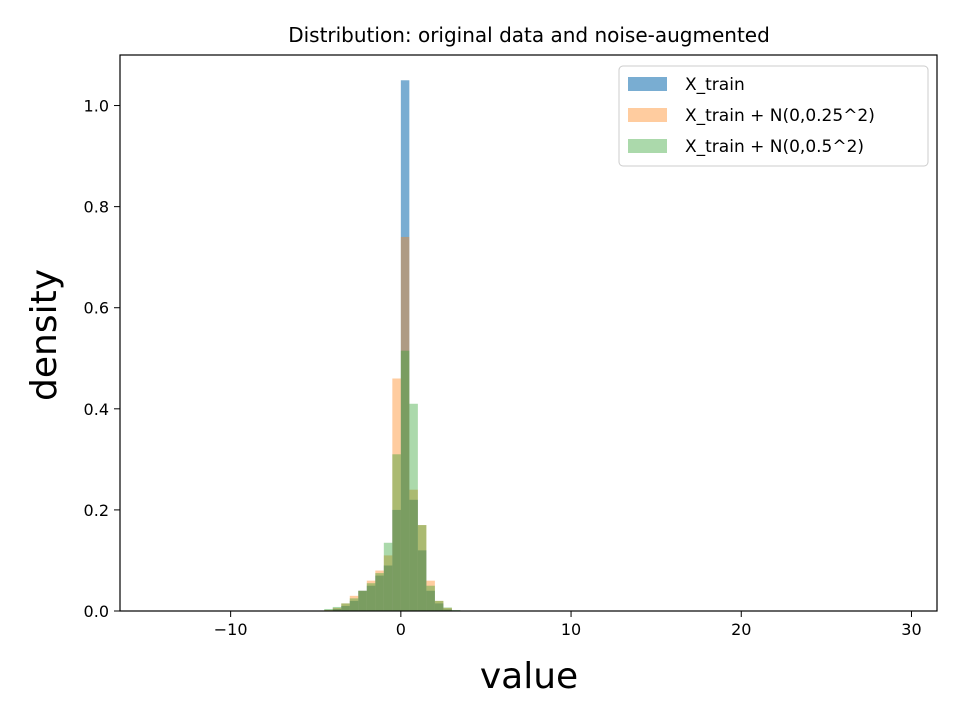 This screenshot has width=960, height=720. I want to click on x-tick-label: 20, so click(741, 629).